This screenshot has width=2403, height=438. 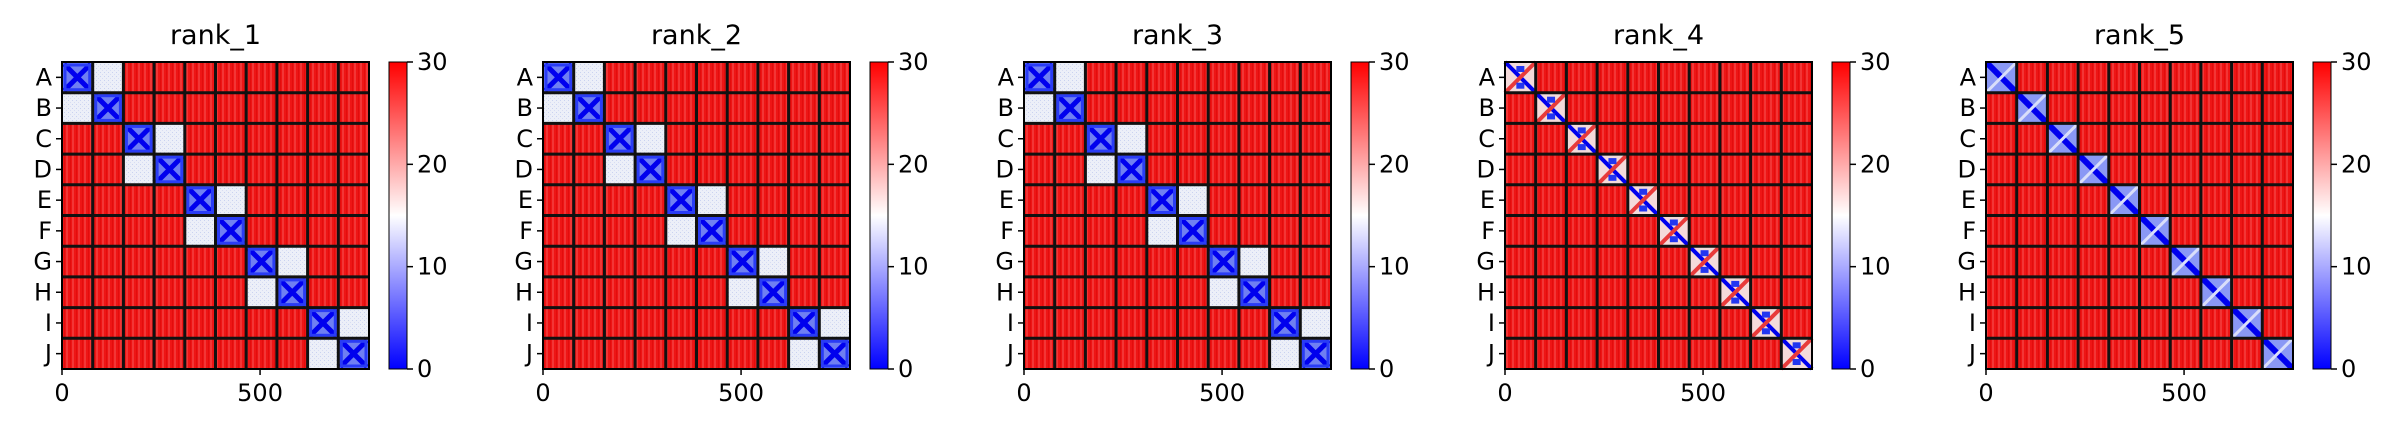 I want to click on chart-title: rank_5, so click(x=2139, y=35).